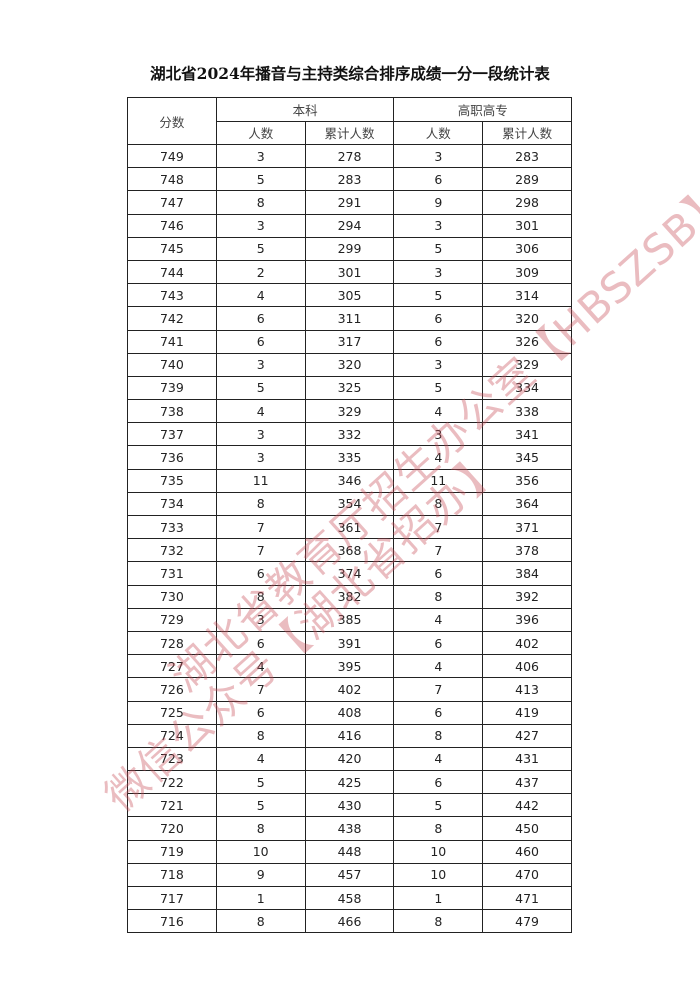  I want to click on cell-vocational-count: 10, so click(438, 875).